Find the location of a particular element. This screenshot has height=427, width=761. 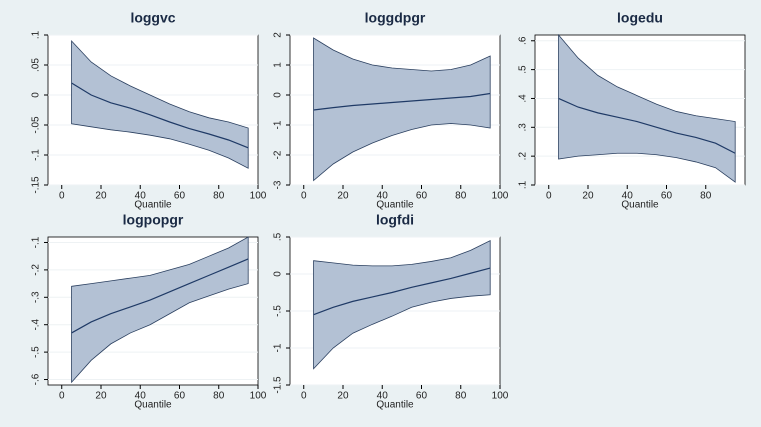

y-tick-label: -3 is located at coordinates (278, 184).